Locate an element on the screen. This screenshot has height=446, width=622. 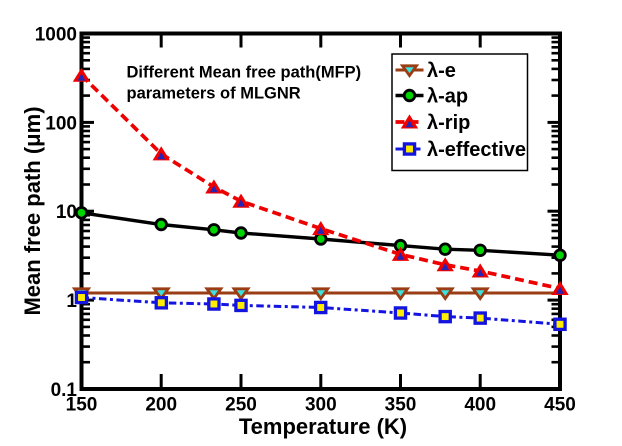
svg-text: 10 is located at coordinates (66, 212).